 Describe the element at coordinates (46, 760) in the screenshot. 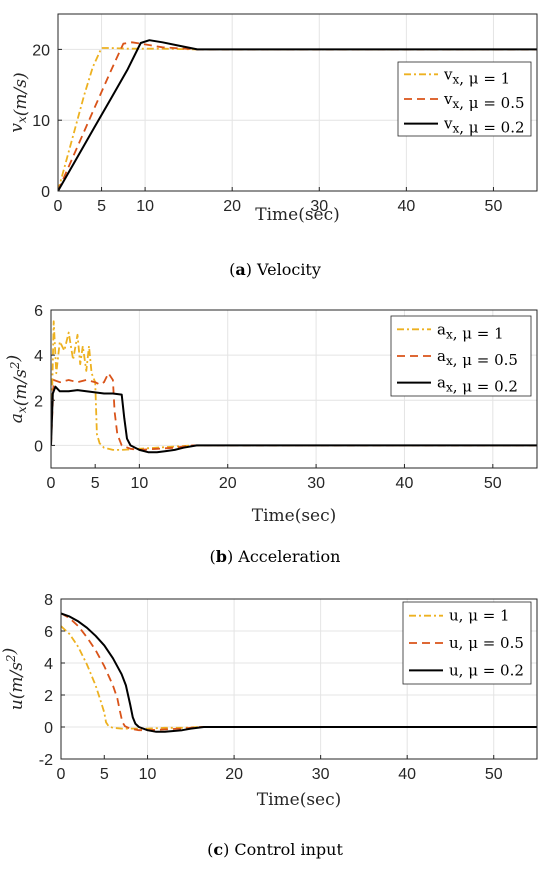

I see `y-tick-label: -2` at that location.